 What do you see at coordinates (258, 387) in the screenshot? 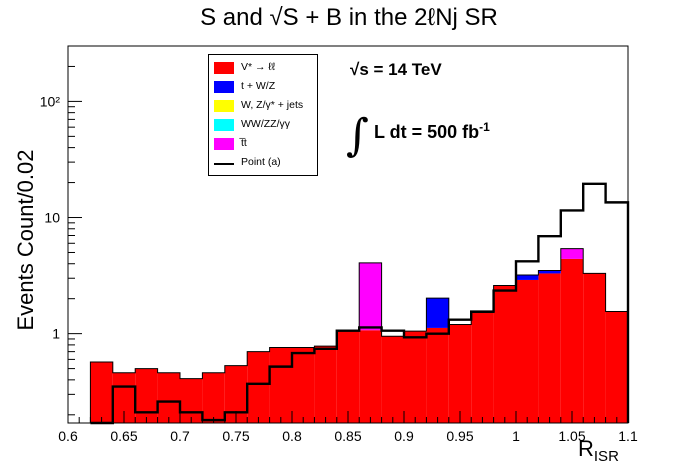
I see `bar-series0-bin7` at bounding box center [258, 387].